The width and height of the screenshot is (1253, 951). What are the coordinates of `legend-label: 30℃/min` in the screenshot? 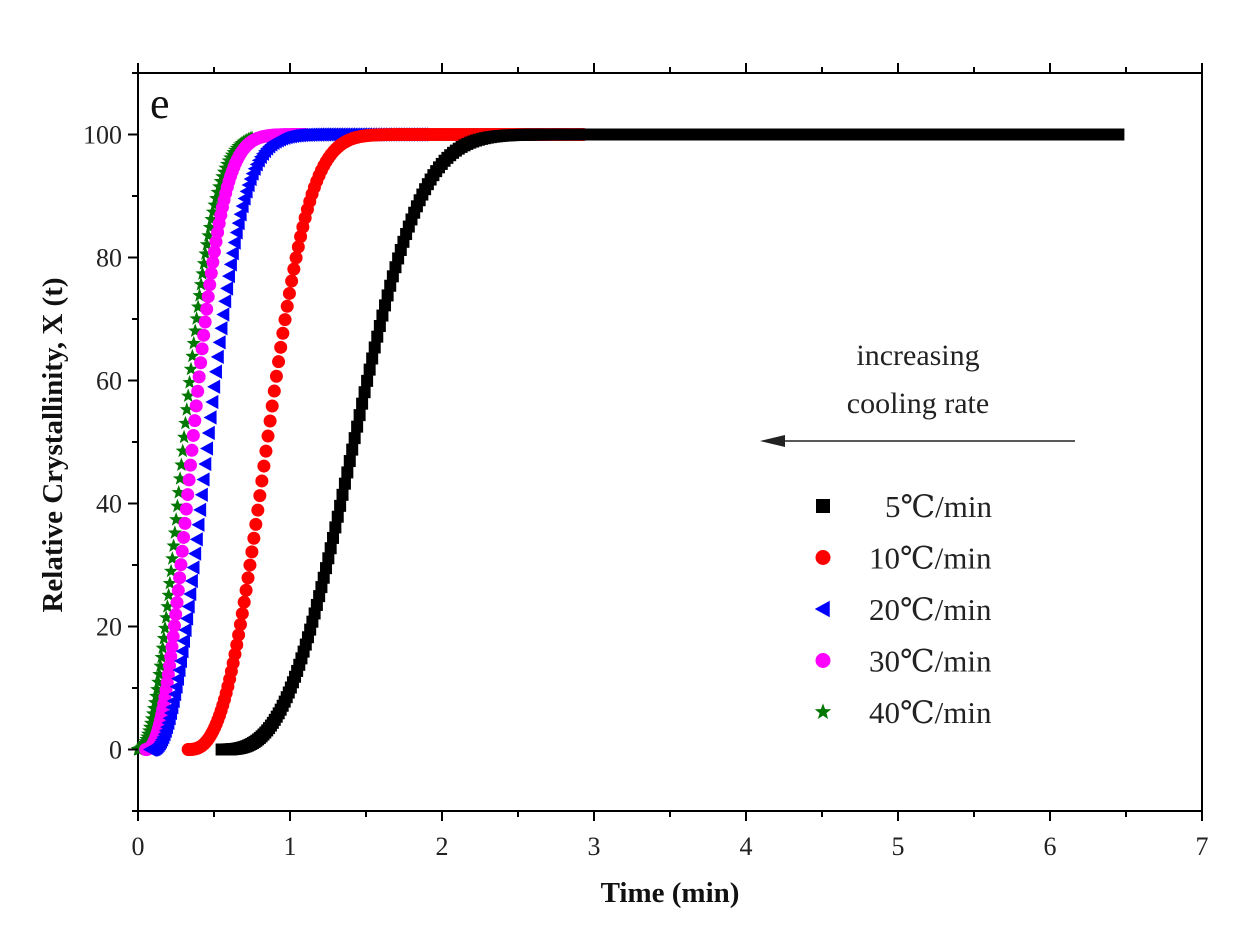 It's located at (930, 661).